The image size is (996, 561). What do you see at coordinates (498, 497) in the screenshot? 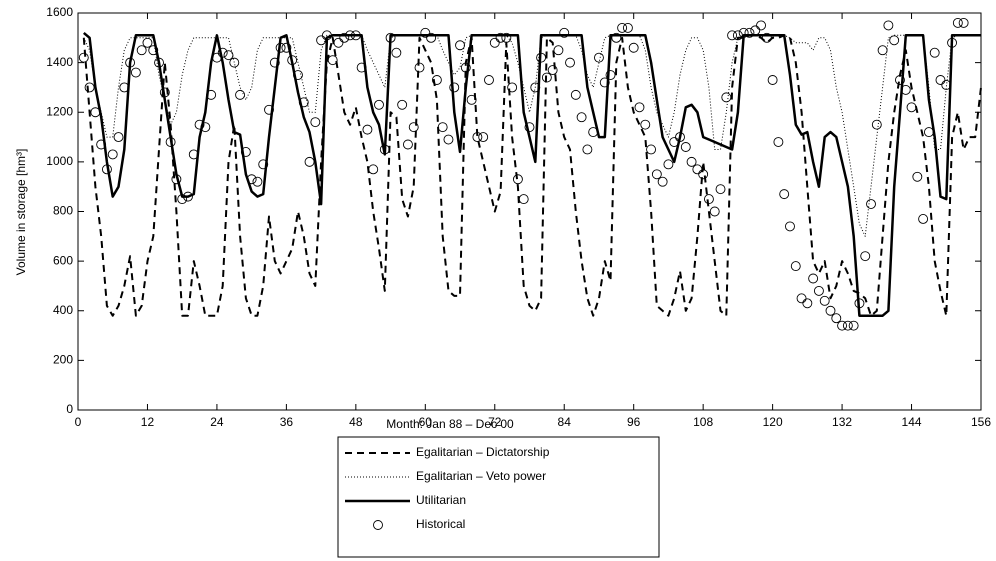
I see `legend-box` at bounding box center [498, 497].